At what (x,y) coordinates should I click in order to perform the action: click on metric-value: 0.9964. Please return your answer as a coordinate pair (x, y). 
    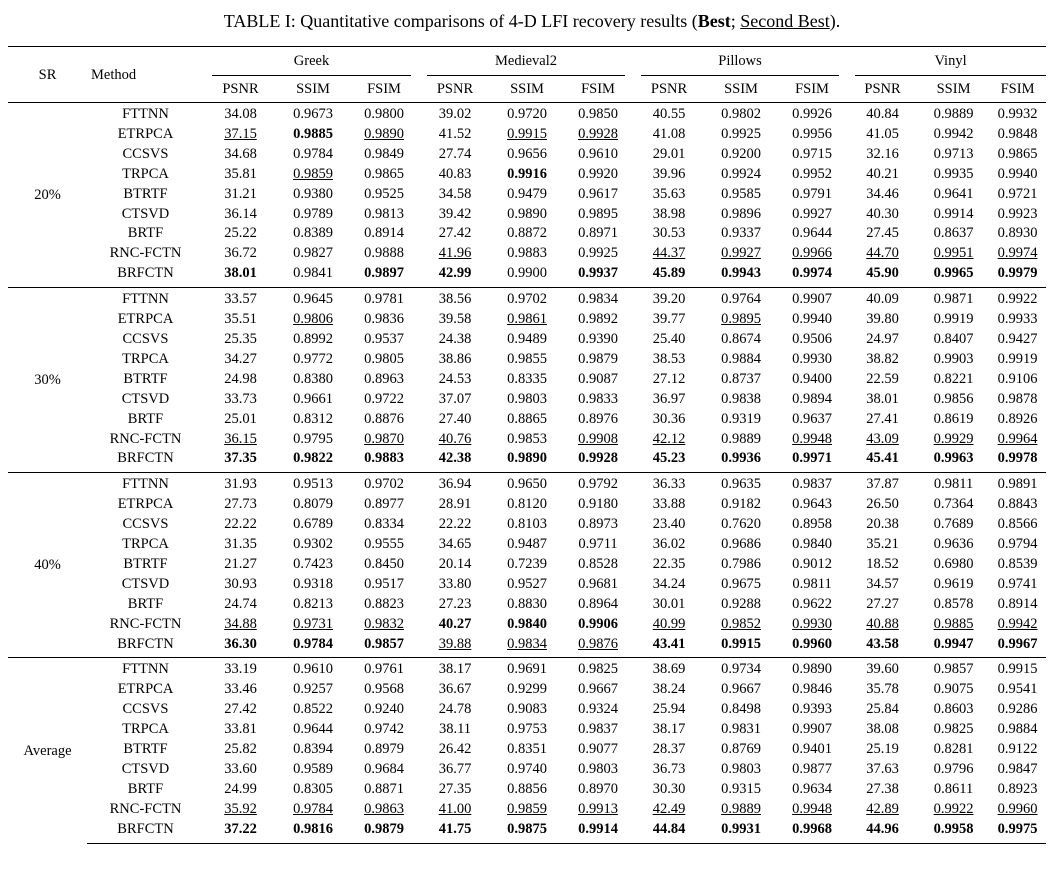
    Looking at the image, I should click on (1017, 438).